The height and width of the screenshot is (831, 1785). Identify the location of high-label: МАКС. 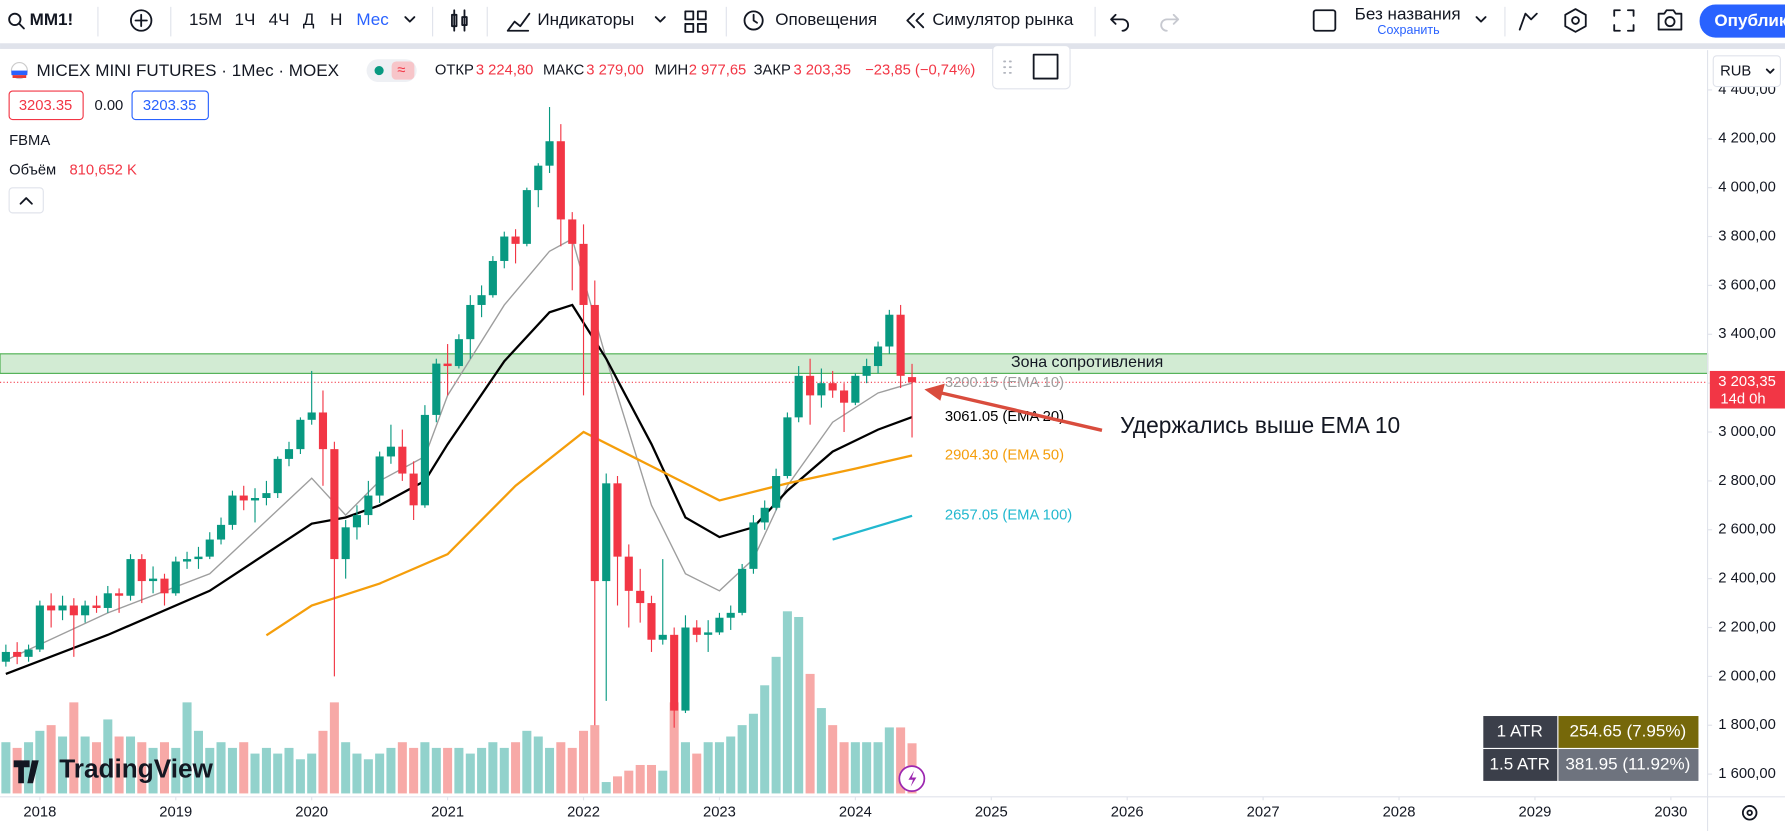
(564, 70).